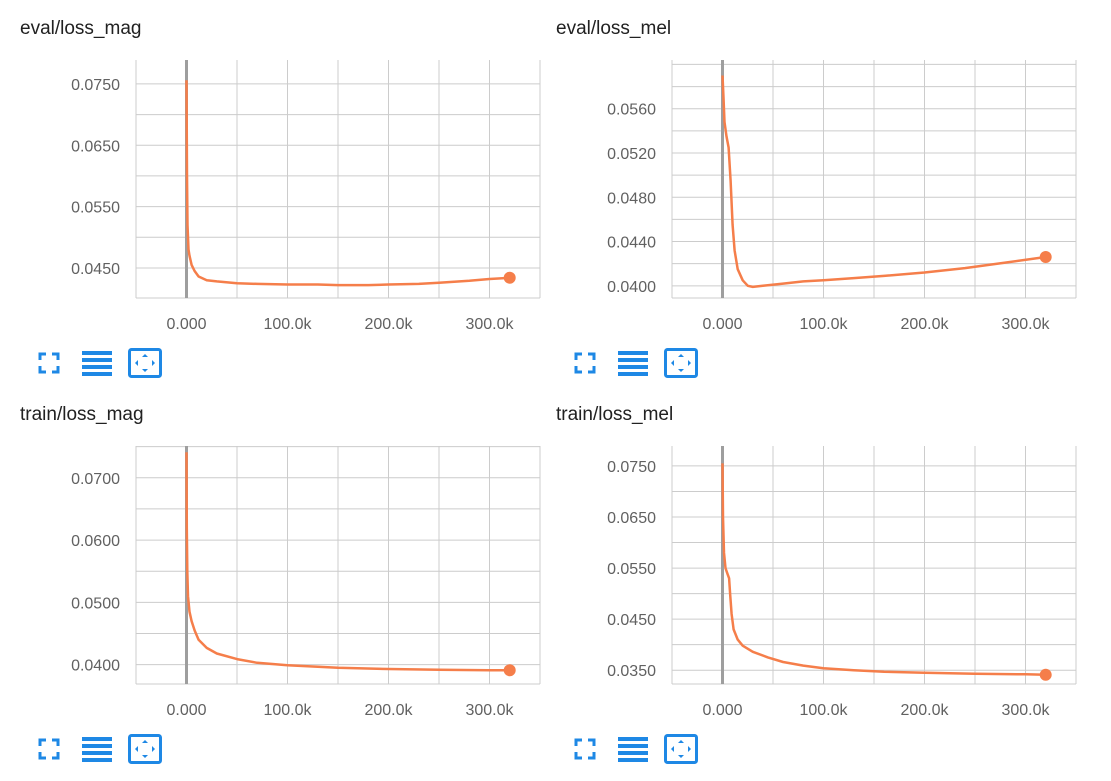  Describe the element at coordinates (614, 28) in the screenshot. I see `chart-title: eval/loss_mel` at that location.